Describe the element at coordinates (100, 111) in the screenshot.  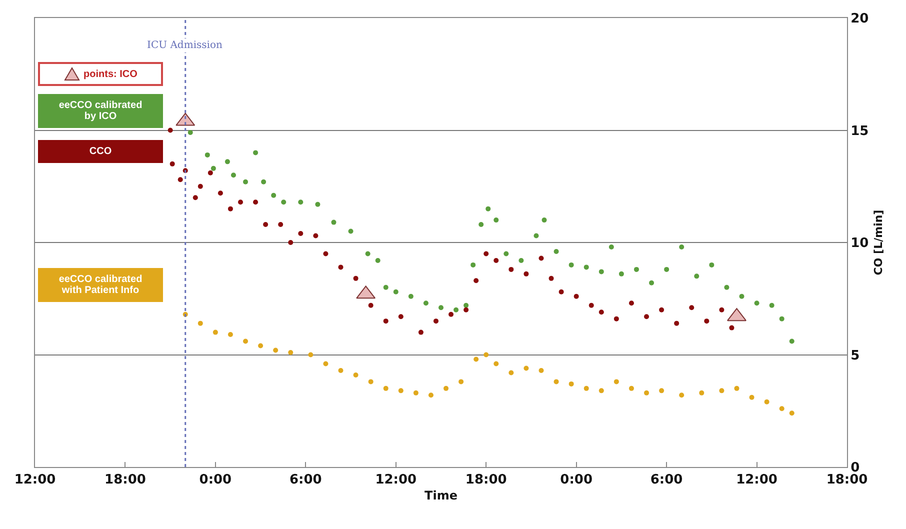
I see `text: eeCCO calibrated by ICO` at that location.